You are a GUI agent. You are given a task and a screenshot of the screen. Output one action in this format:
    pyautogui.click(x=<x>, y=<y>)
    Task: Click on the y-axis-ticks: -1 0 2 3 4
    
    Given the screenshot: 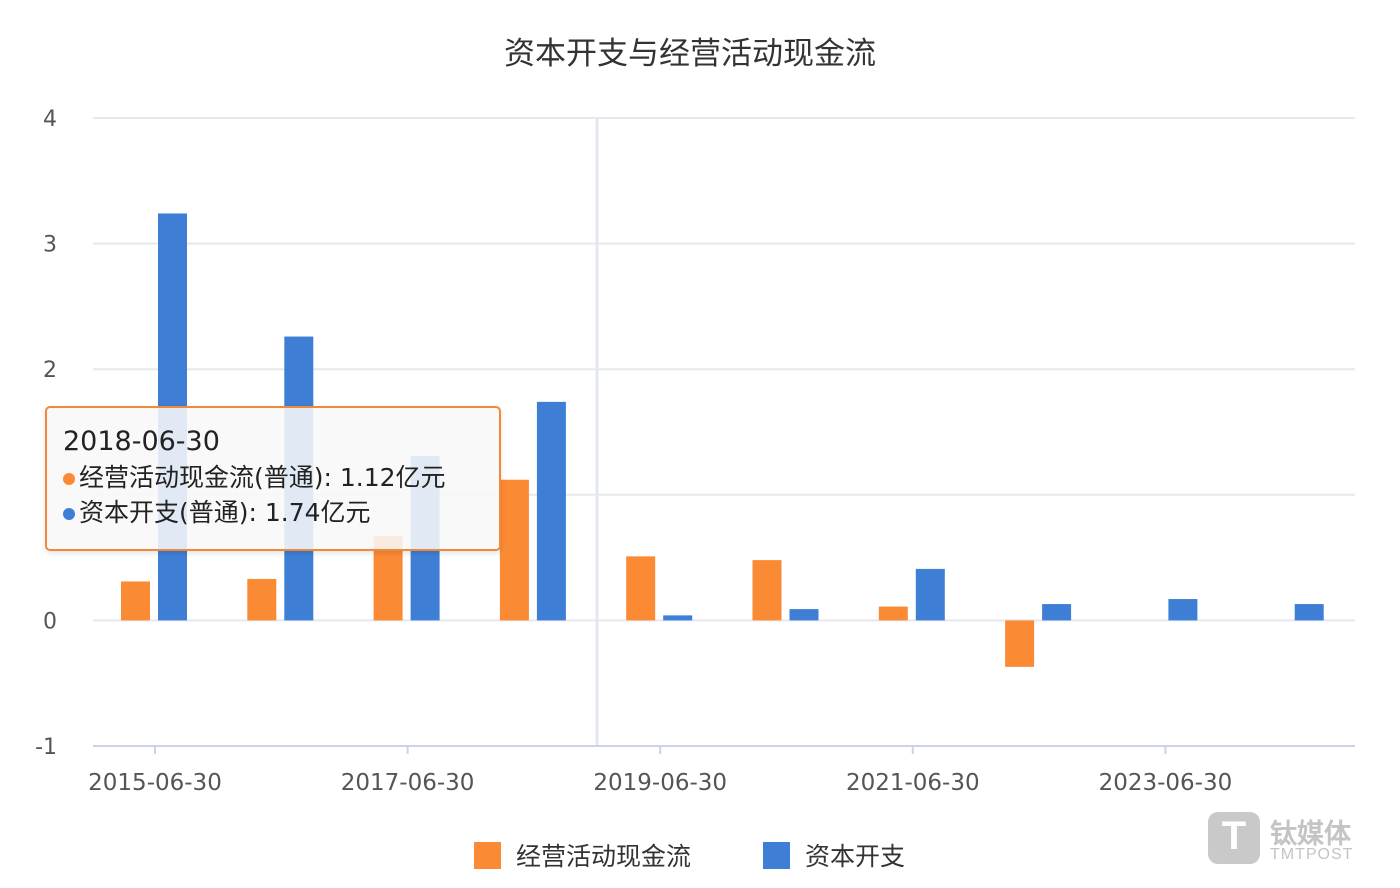 What is the action you would take?
    pyautogui.click(x=46, y=433)
    